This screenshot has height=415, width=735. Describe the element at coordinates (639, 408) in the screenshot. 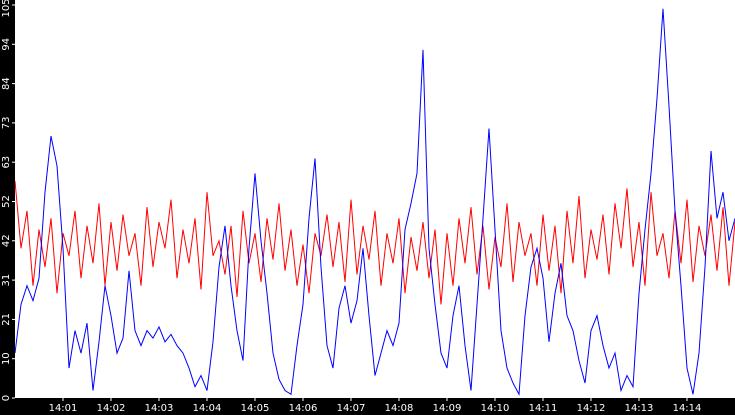

I see `x-tick-label: 14:13` at that location.